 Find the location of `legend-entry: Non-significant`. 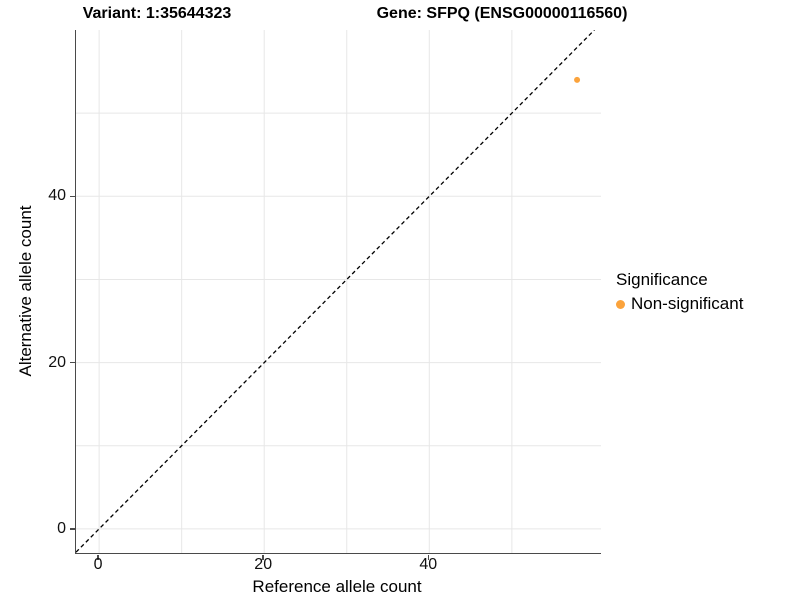

legend-entry: Non-significant is located at coordinates (679, 304).